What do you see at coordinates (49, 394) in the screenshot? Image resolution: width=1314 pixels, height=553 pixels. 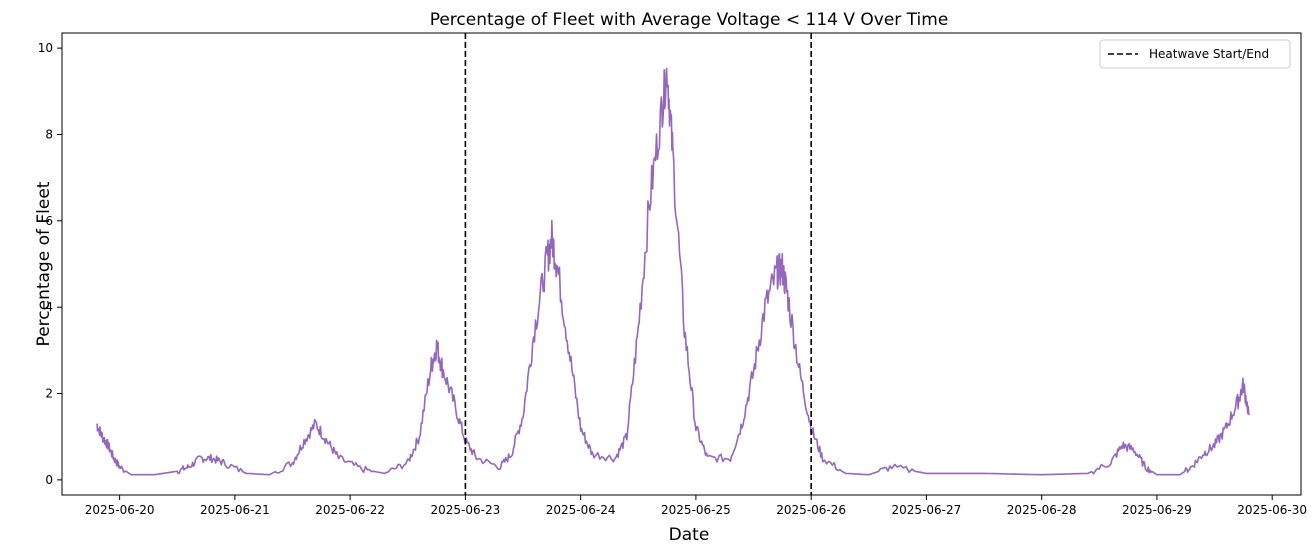 I see `y-tick-label: 2` at bounding box center [49, 394].